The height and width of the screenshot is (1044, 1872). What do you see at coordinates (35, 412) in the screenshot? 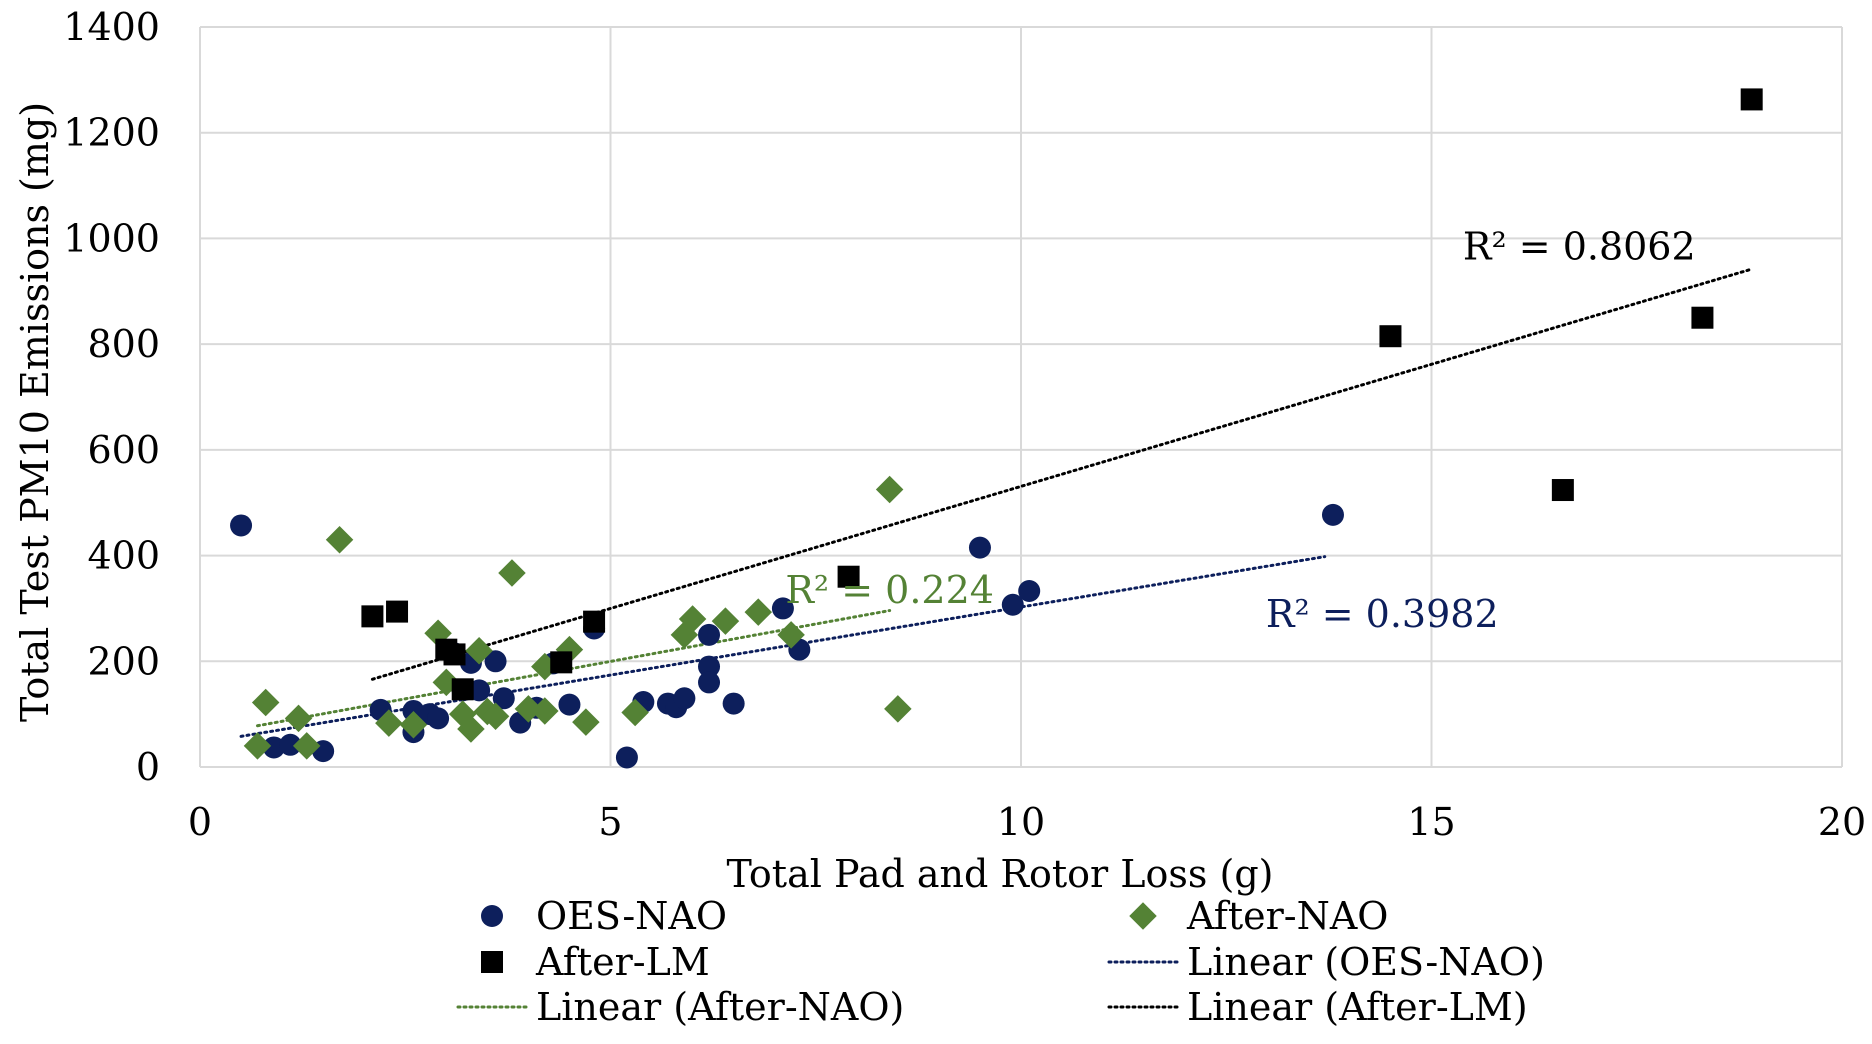
I see `y-axis-label: Total Test PM10 Emissions (mg)` at bounding box center [35, 412].